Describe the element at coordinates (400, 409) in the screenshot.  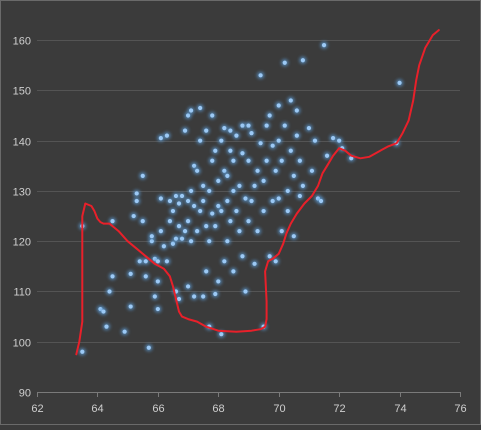
I see `x-tick-label: 74` at that location.